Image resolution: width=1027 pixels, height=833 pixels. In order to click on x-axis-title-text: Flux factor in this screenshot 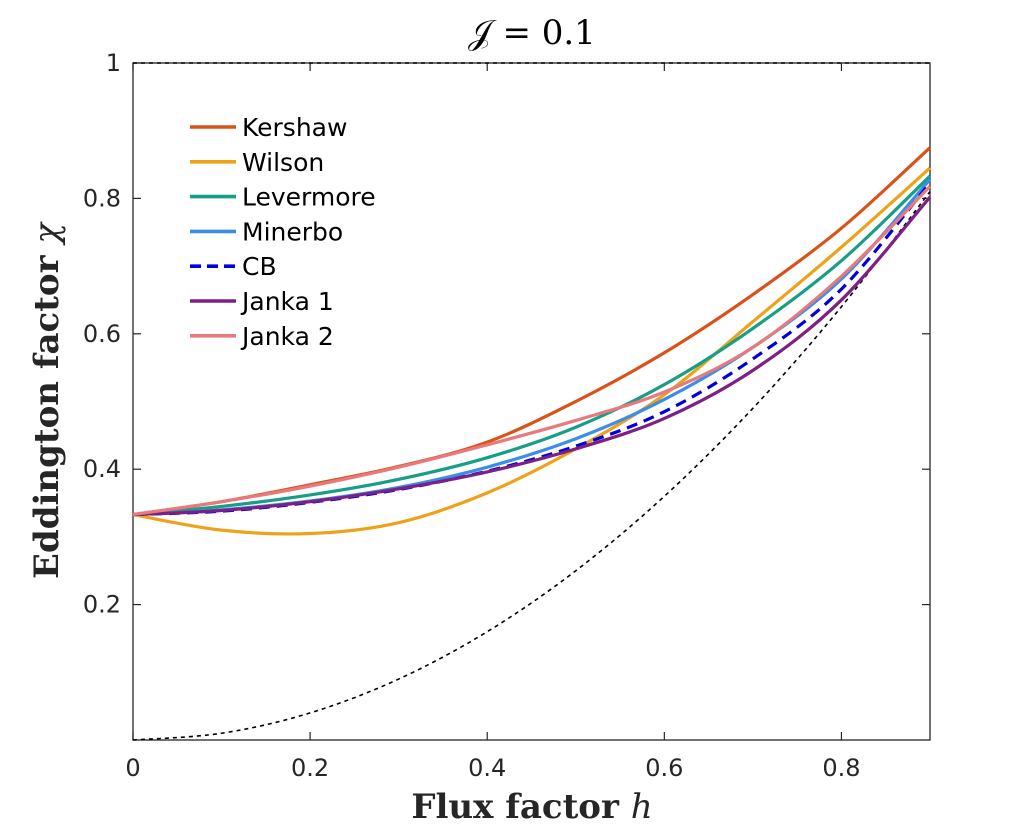, I will do `click(515, 807)`.